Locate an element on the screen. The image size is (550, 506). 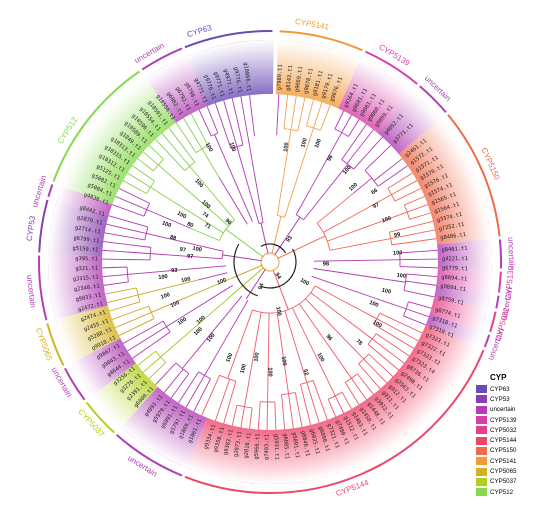
legend-item: CYP5144 is located at coordinates (512, 440).